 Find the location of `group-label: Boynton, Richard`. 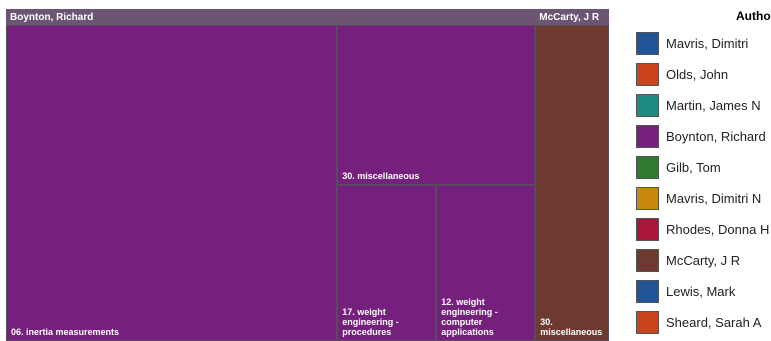

group-label: Boynton, Richard is located at coordinates (52, 17).